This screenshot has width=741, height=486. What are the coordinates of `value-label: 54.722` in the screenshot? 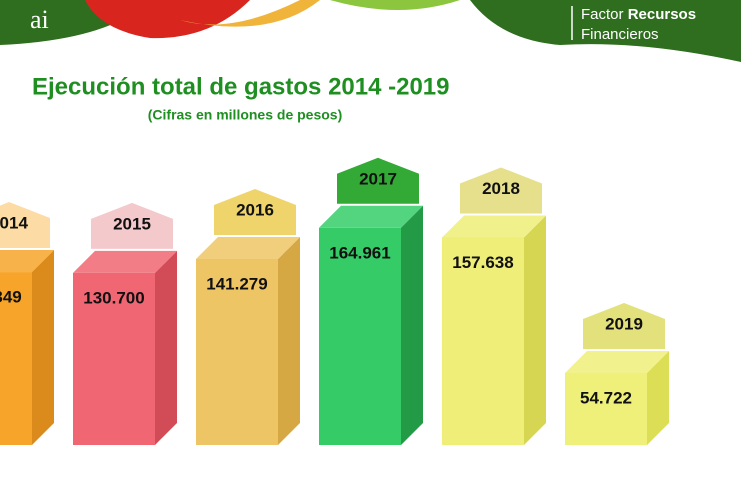 It's located at (606, 397).